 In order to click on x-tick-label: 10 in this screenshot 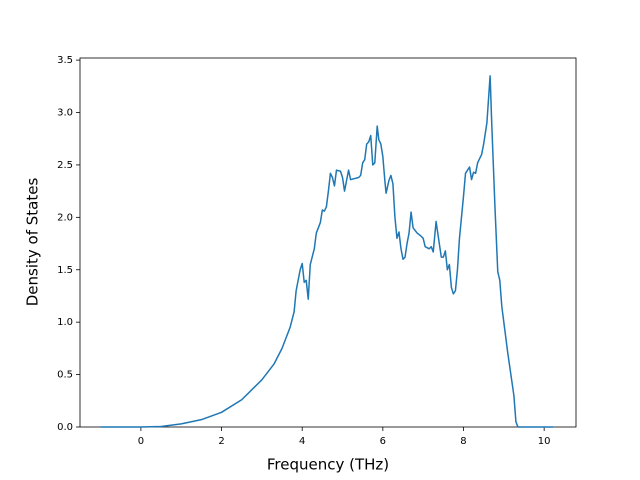, I will do `click(544, 441)`.